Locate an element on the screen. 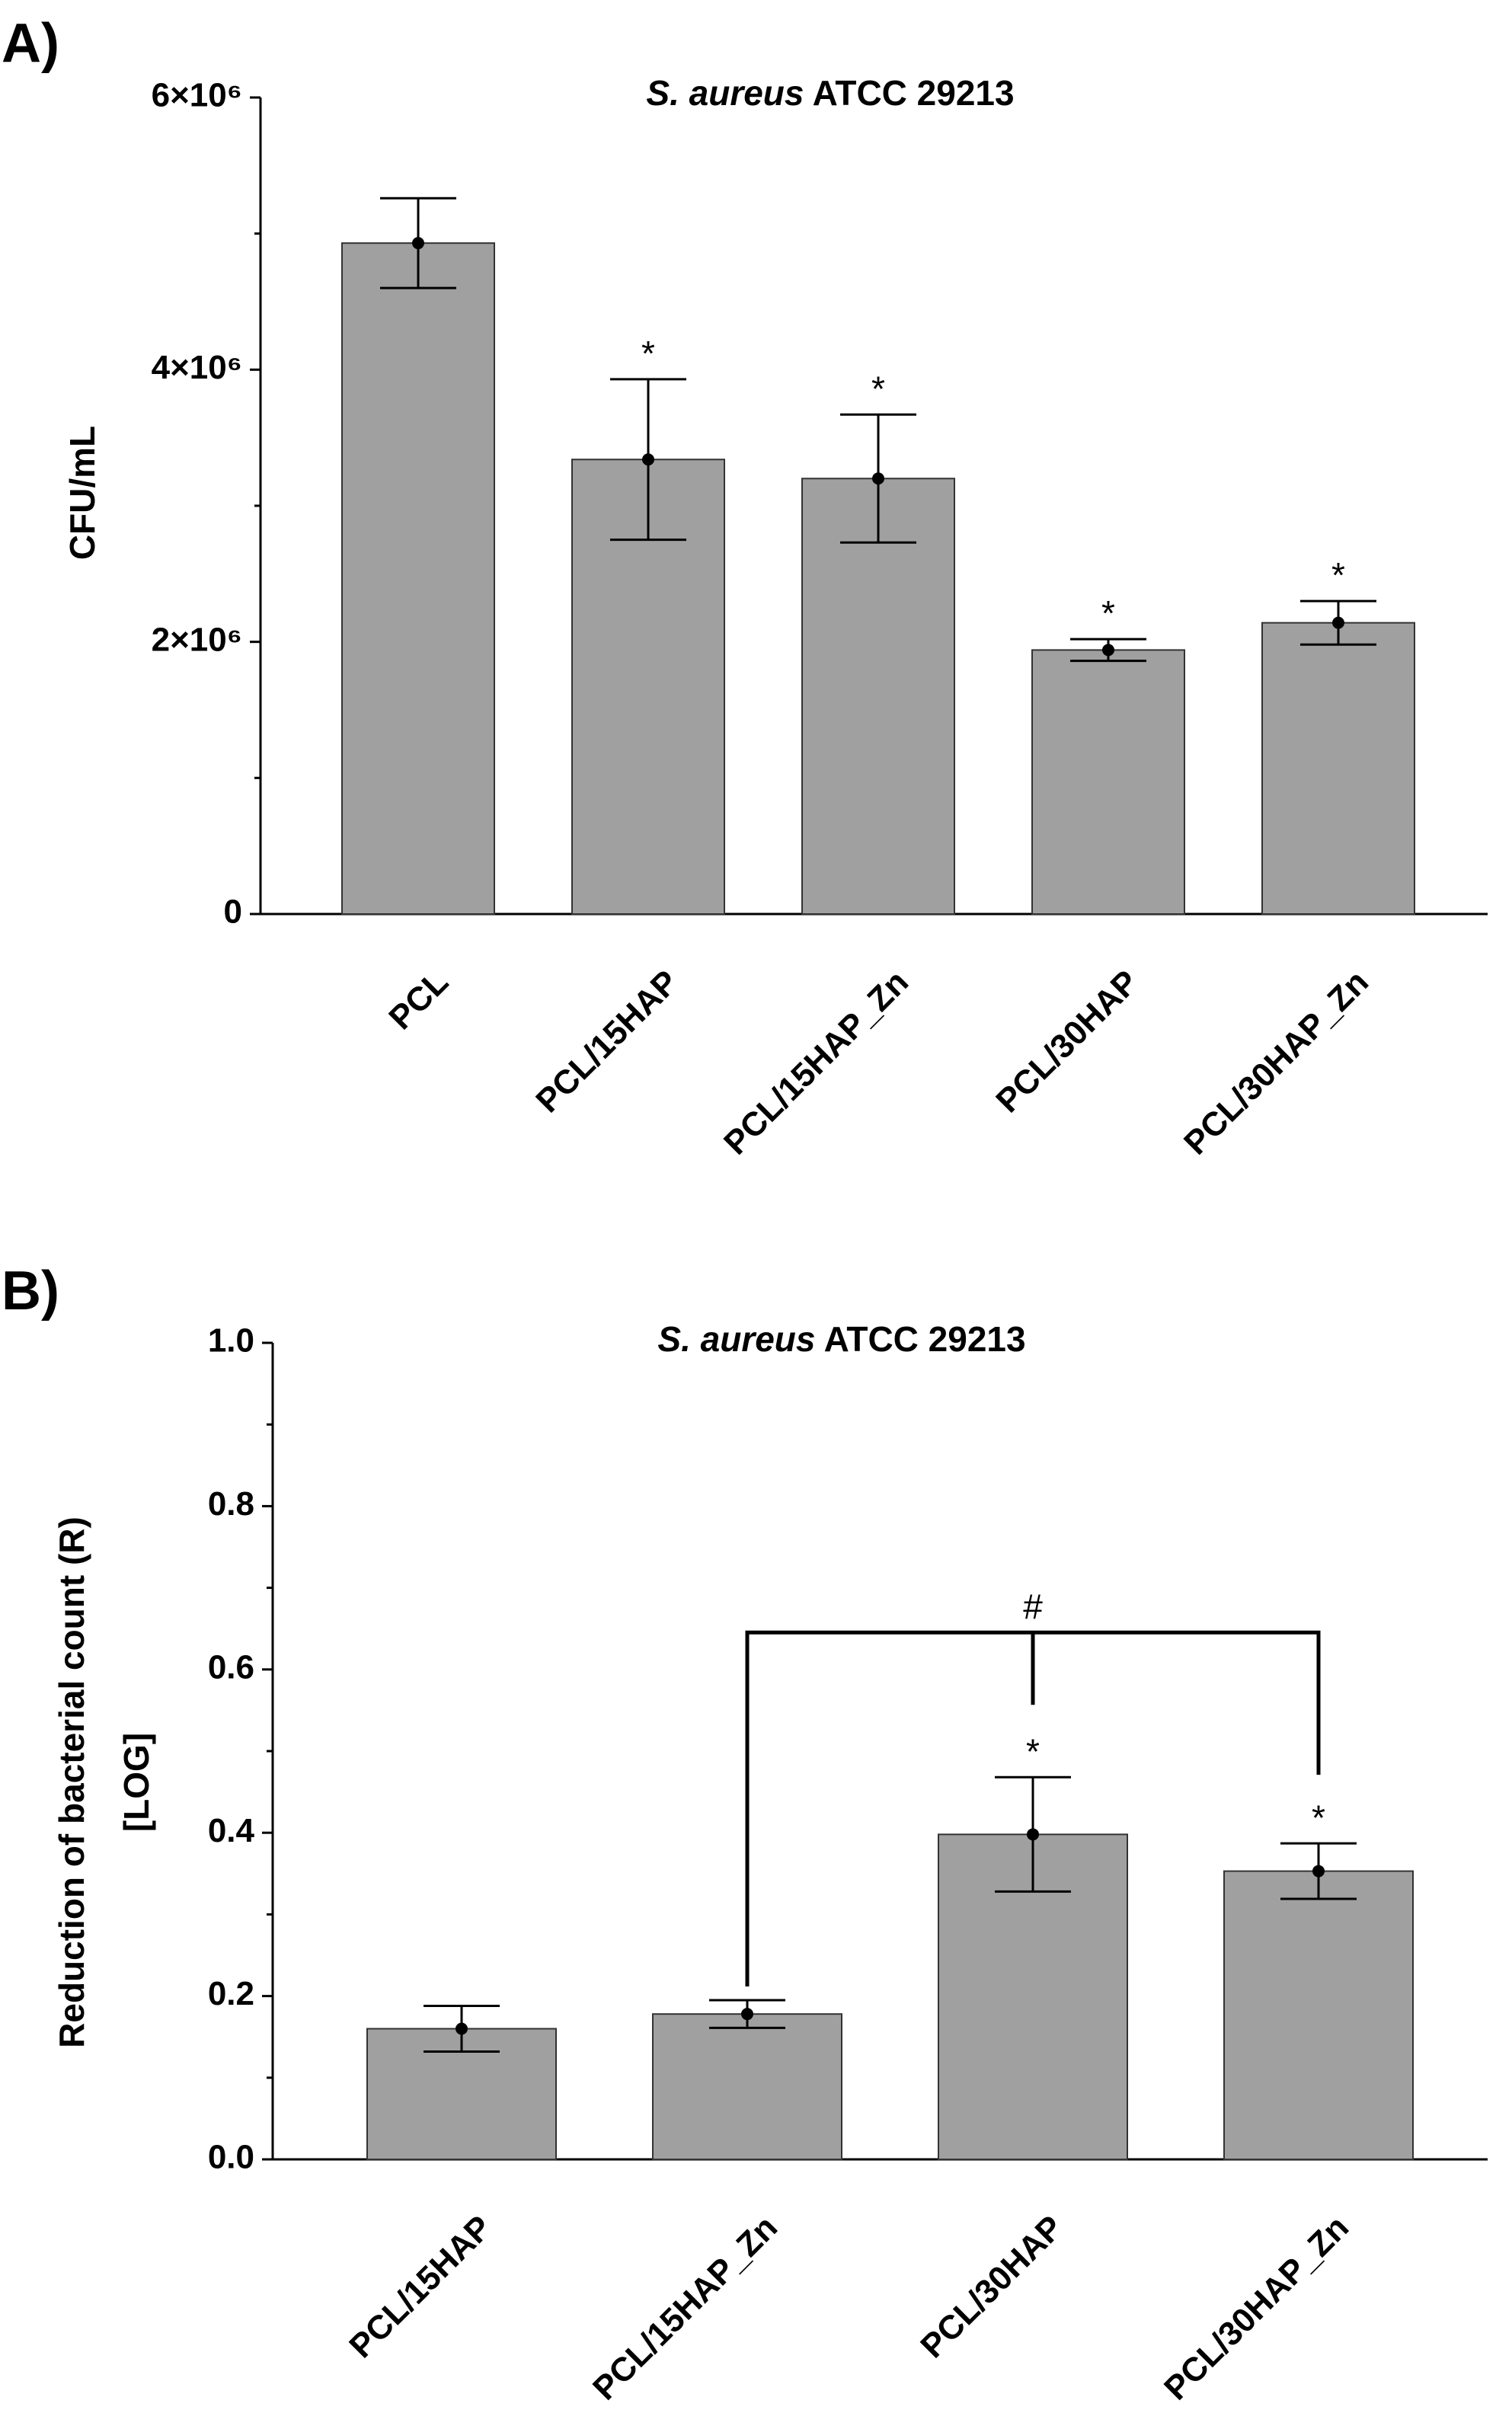 The width and height of the screenshot is (1512, 2429). y-tick-label: 0.4 is located at coordinates (232, 1831).